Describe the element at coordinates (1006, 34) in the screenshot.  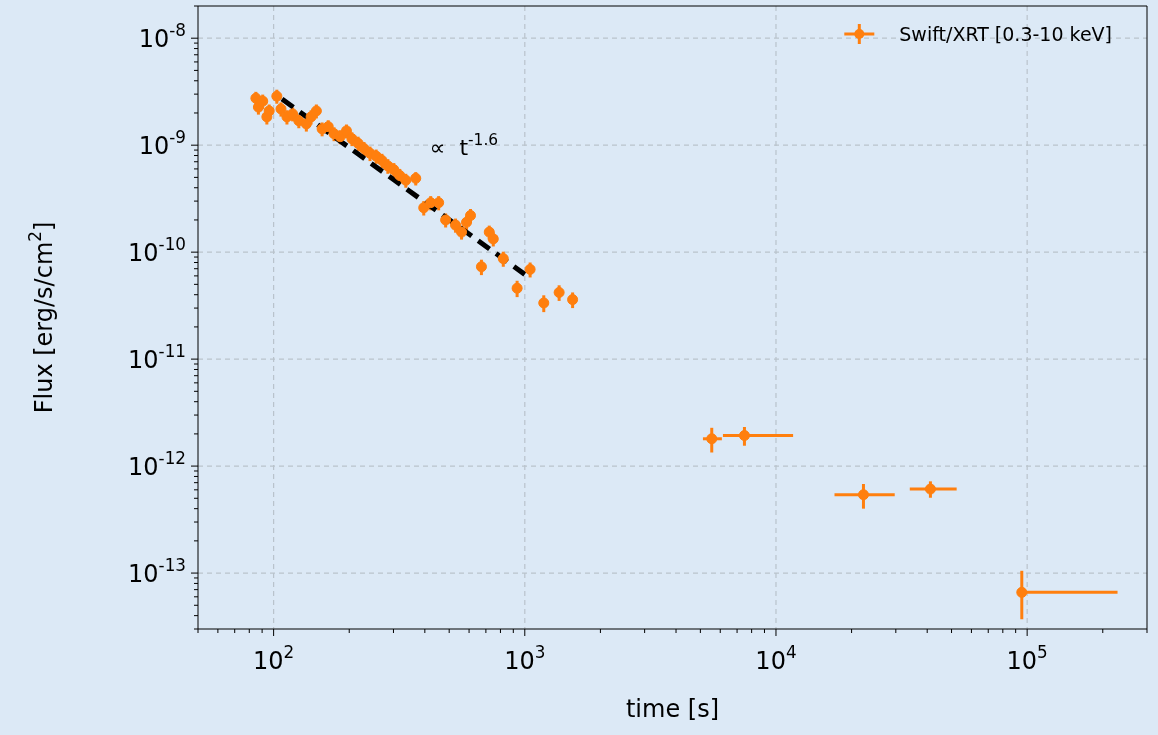
I see `legend-label: Swift/XRT [0.3-10 keV]` at that location.